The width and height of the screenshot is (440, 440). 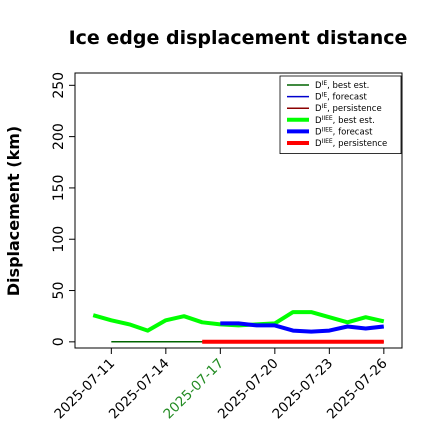 What do you see at coordinates (351, 143) in the screenshot?
I see `legend-entry: DIIEE, persistence` at bounding box center [351, 143].